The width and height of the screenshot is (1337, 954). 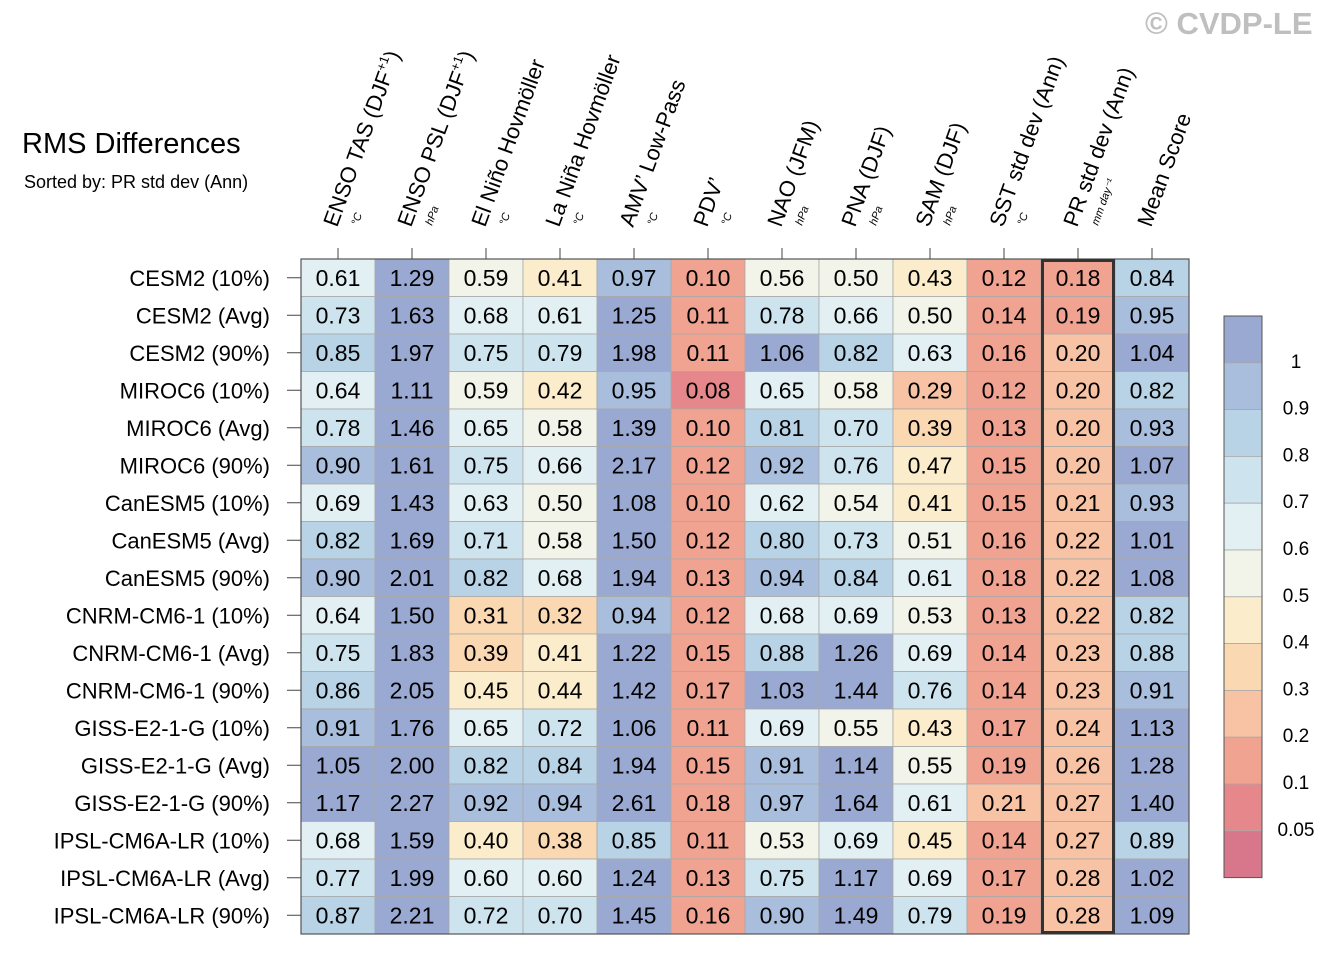 What do you see at coordinates (877, 216) in the screenshot?
I see `column-unit: hPa` at bounding box center [877, 216].